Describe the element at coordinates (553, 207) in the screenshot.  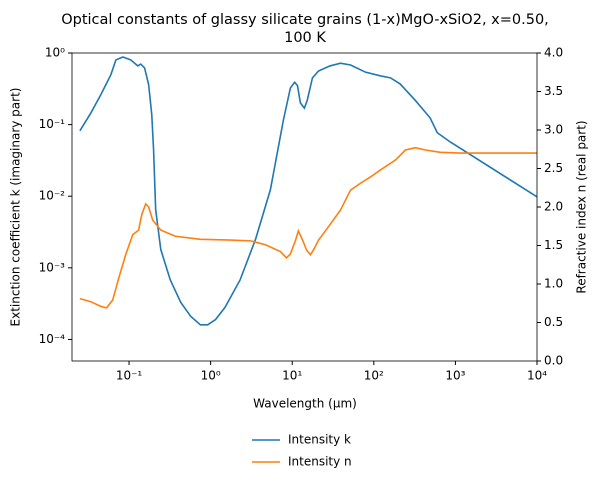
I see `y2-tick-label: 2.0` at that location.